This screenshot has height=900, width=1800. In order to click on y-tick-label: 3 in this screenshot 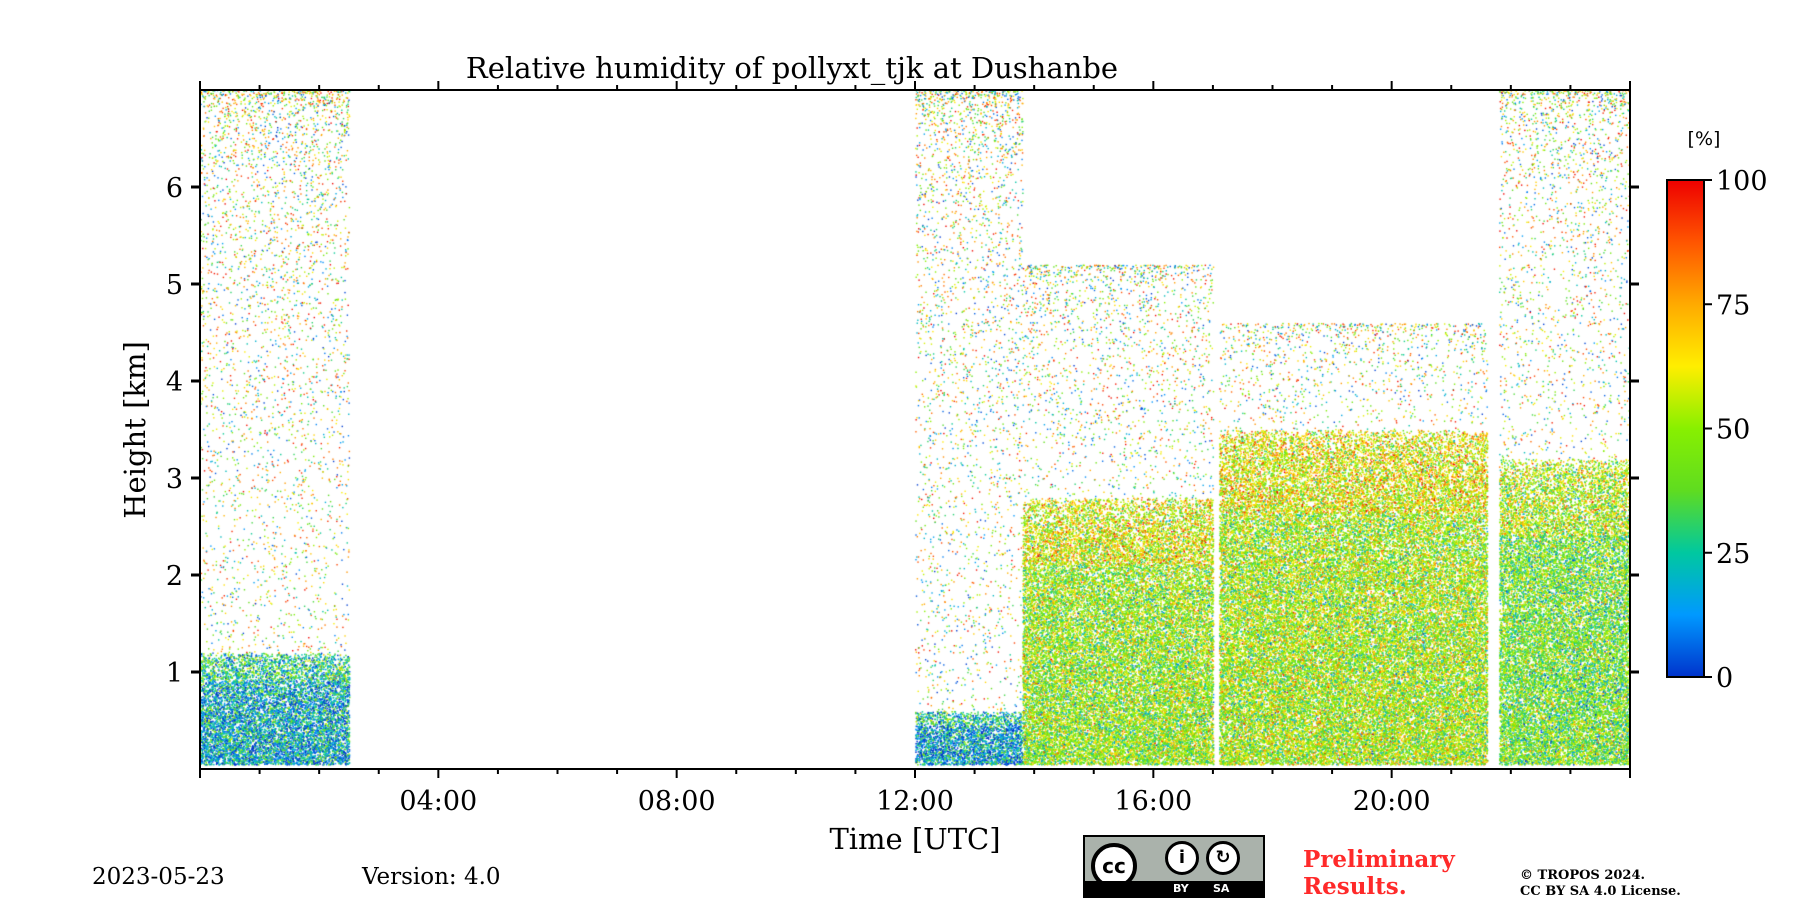, I will do `click(174, 479)`.